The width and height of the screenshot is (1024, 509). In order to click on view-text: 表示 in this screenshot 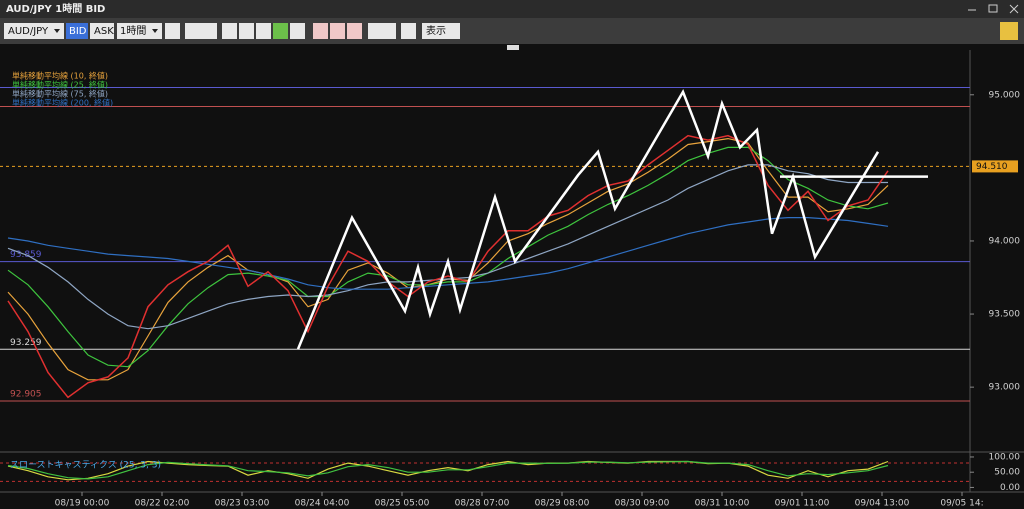, I will do `click(436, 31)`.